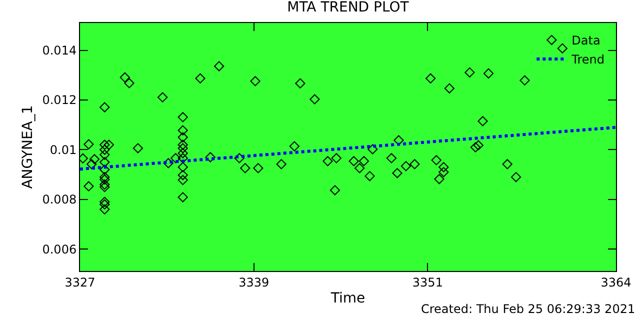 Image resolution: width=640 pixels, height=320 pixels. What do you see at coordinates (80, 282) in the screenshot?
I see `x-tick-label: 3327` at bounding box center [80, 282].